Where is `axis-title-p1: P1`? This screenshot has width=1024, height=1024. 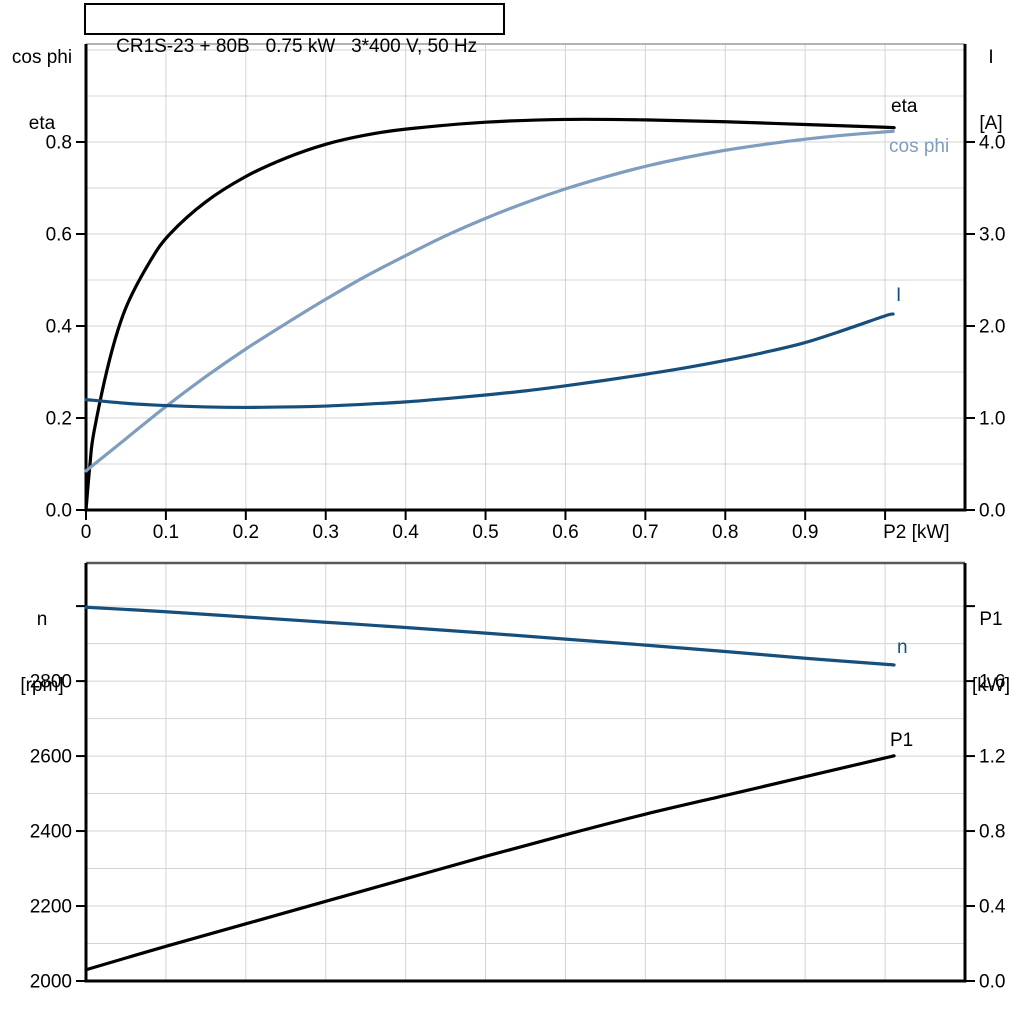
axis-title-p1: P1 is located at coordinates (991, 619).